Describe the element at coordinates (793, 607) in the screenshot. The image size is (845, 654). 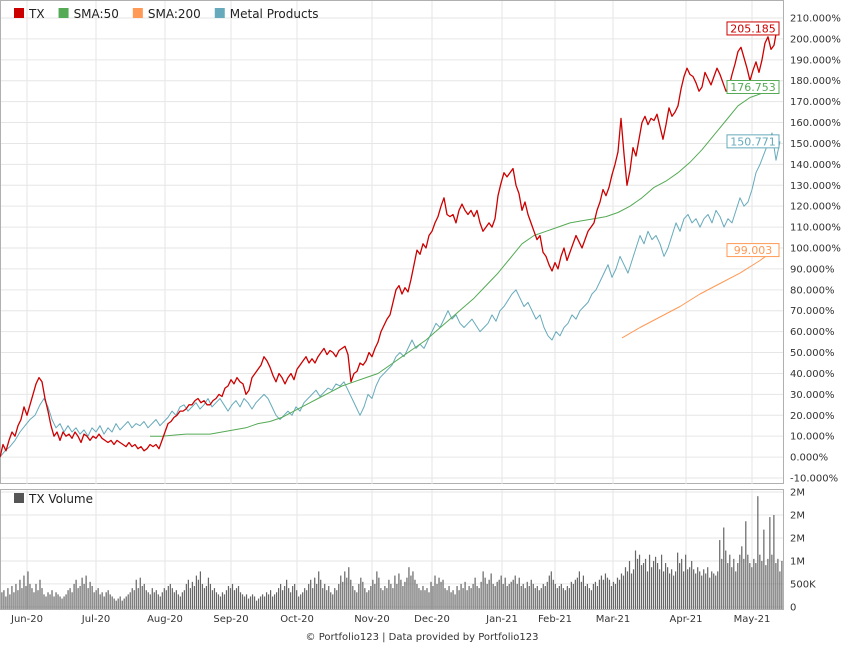
I see `volume-tick-label: 0` at that location.